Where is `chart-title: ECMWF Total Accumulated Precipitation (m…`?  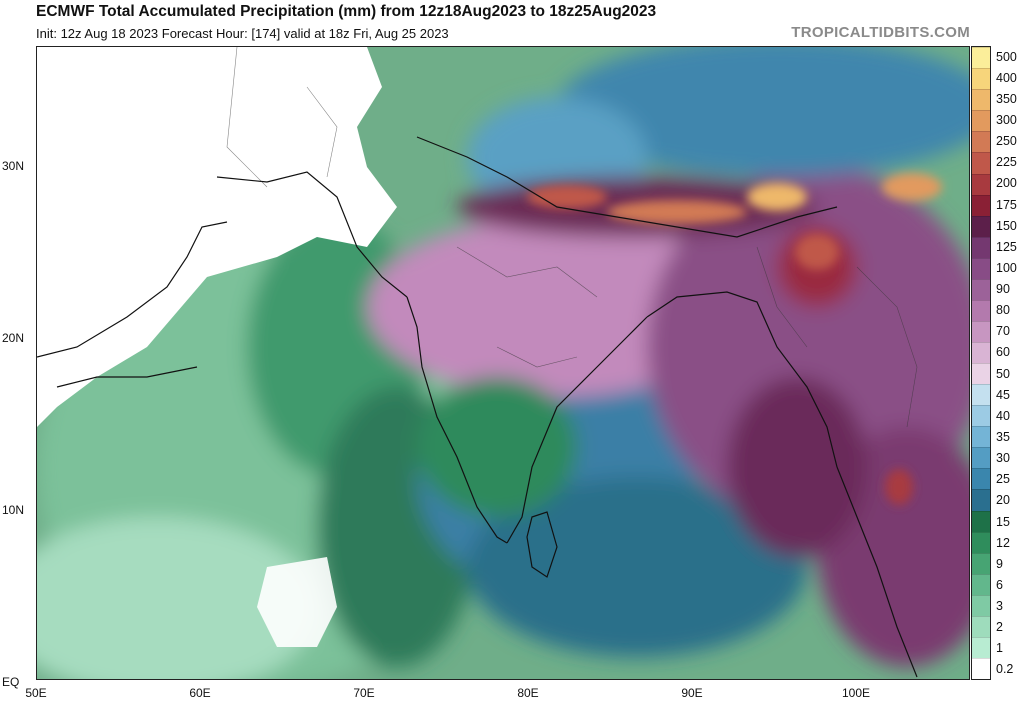
chart-title: ECMWF Total Accumulated Precipitation (m… is located at coordinates (346, 11).